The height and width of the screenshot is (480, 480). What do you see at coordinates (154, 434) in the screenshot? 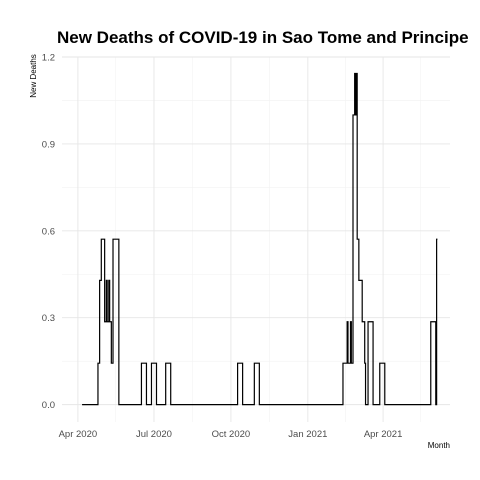
I see `x-tick-label: Jul 2020` at bounding box center [154, 434].